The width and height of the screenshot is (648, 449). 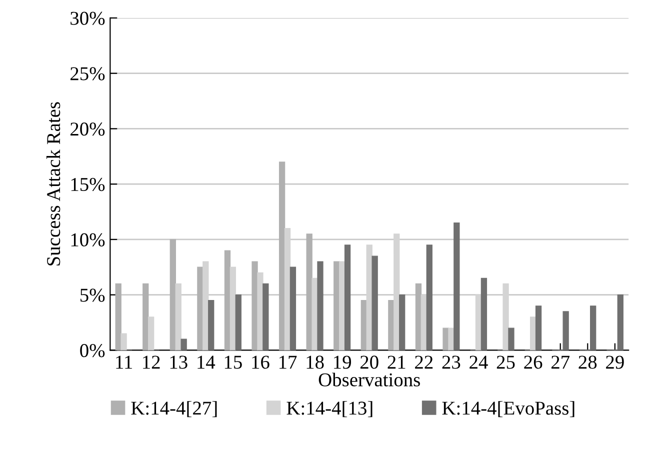 I want to click on x-tick-label: 29, so click(x=615, y=362).